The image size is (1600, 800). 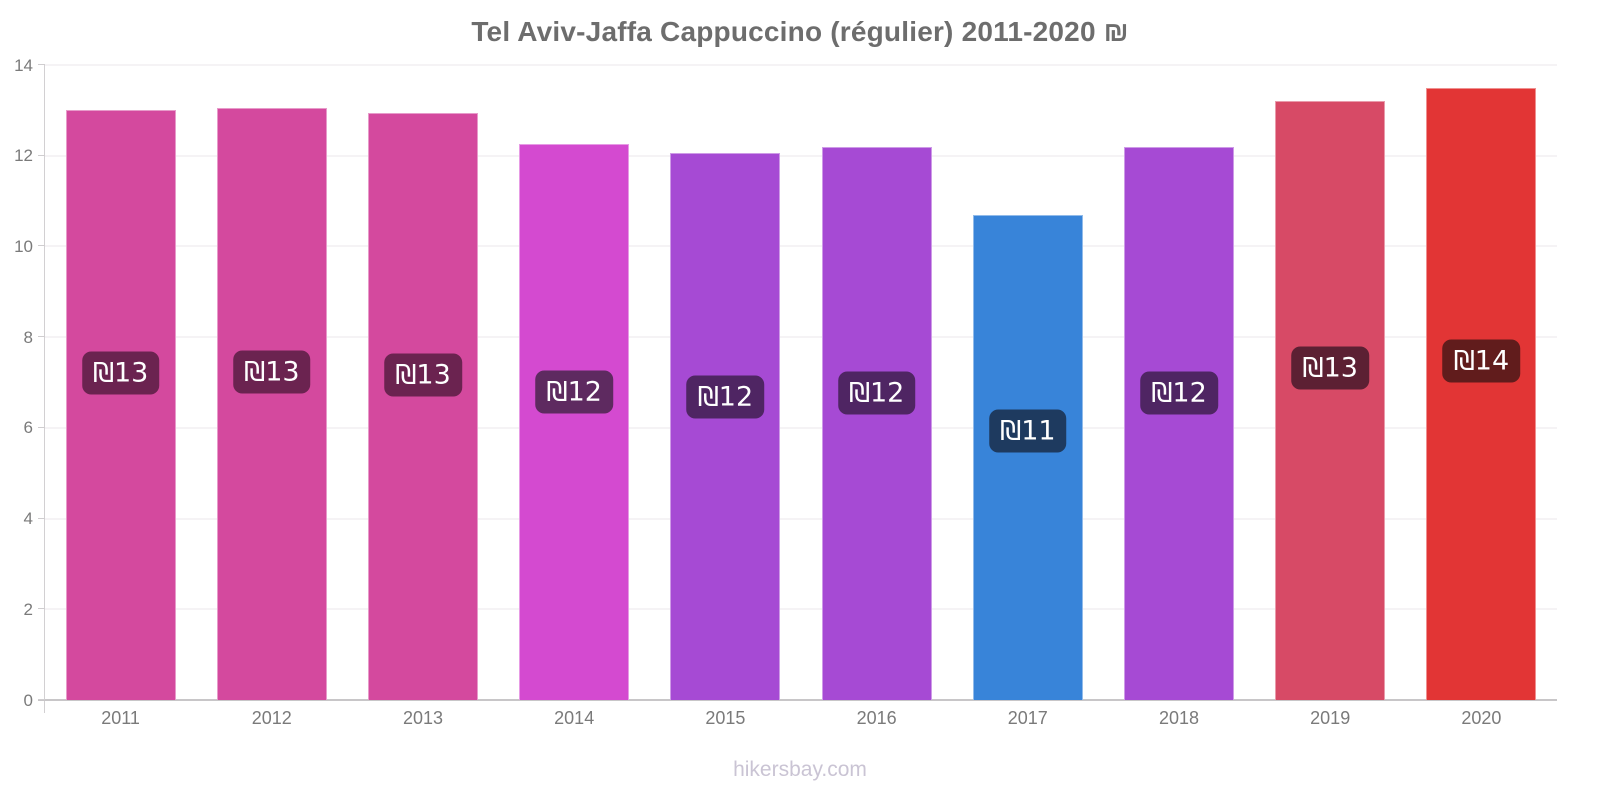 I want to click on x-axis-labels: 2011 2012 2013 2014 2015 2016 2017 2018 2019 2020, so click(x=801, y=723).